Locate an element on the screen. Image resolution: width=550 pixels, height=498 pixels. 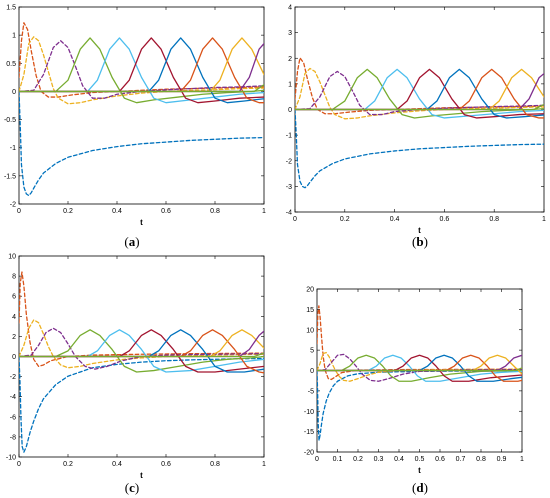
panel-caption: (b) is located at coordinates (420, 241).